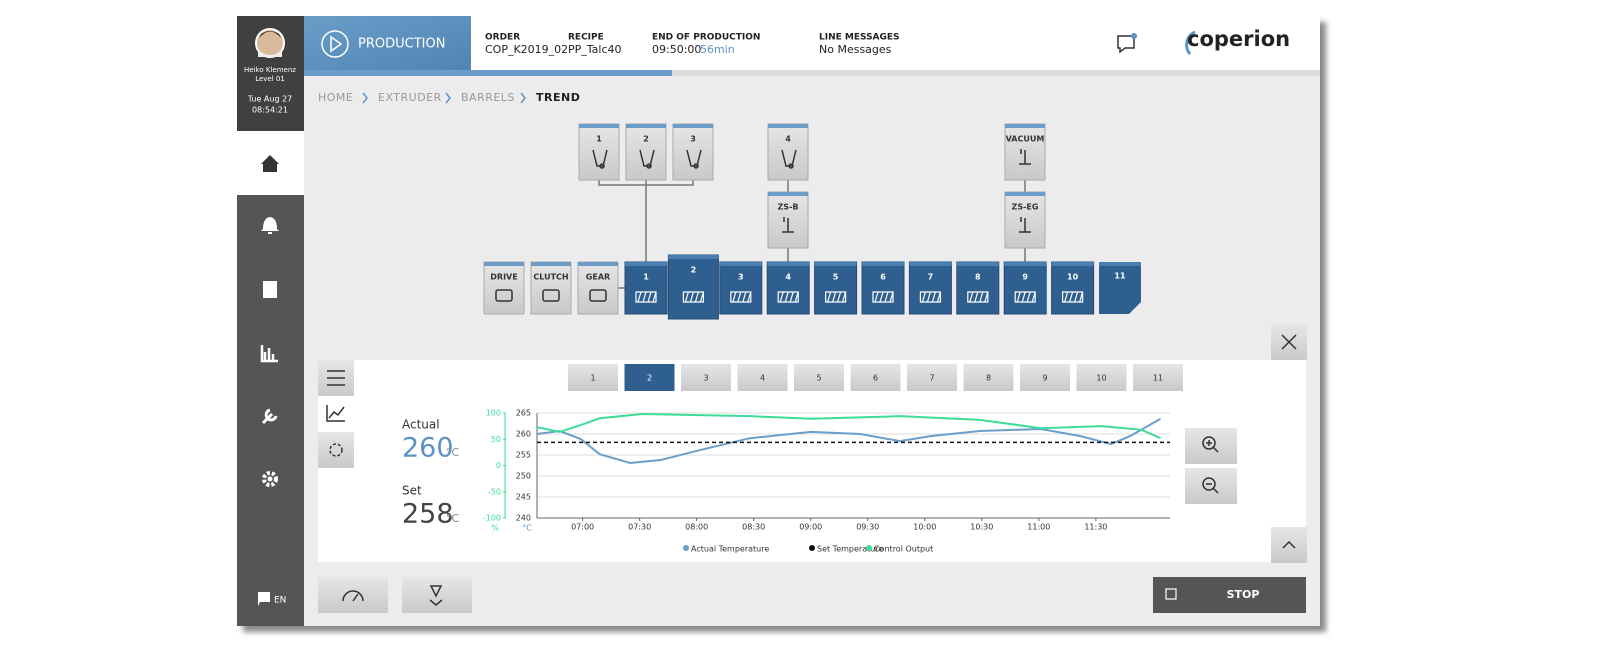 The height and width of the screenshot is (657, 1601). I want to click on aux-unit, so click(788, 220).